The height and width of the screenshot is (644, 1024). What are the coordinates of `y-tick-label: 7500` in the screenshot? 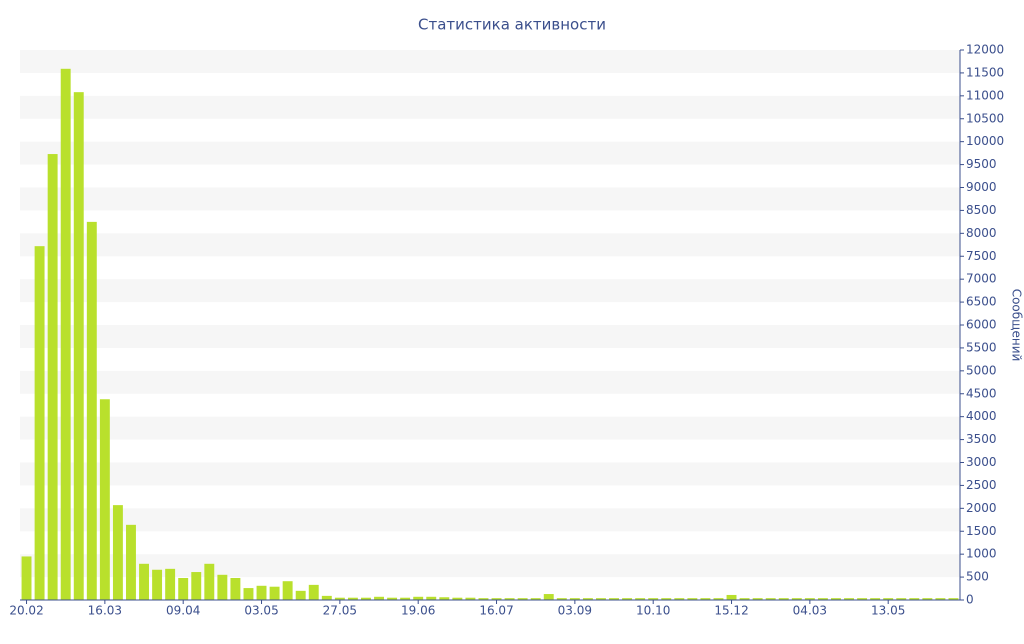 It's located at (981, 256).